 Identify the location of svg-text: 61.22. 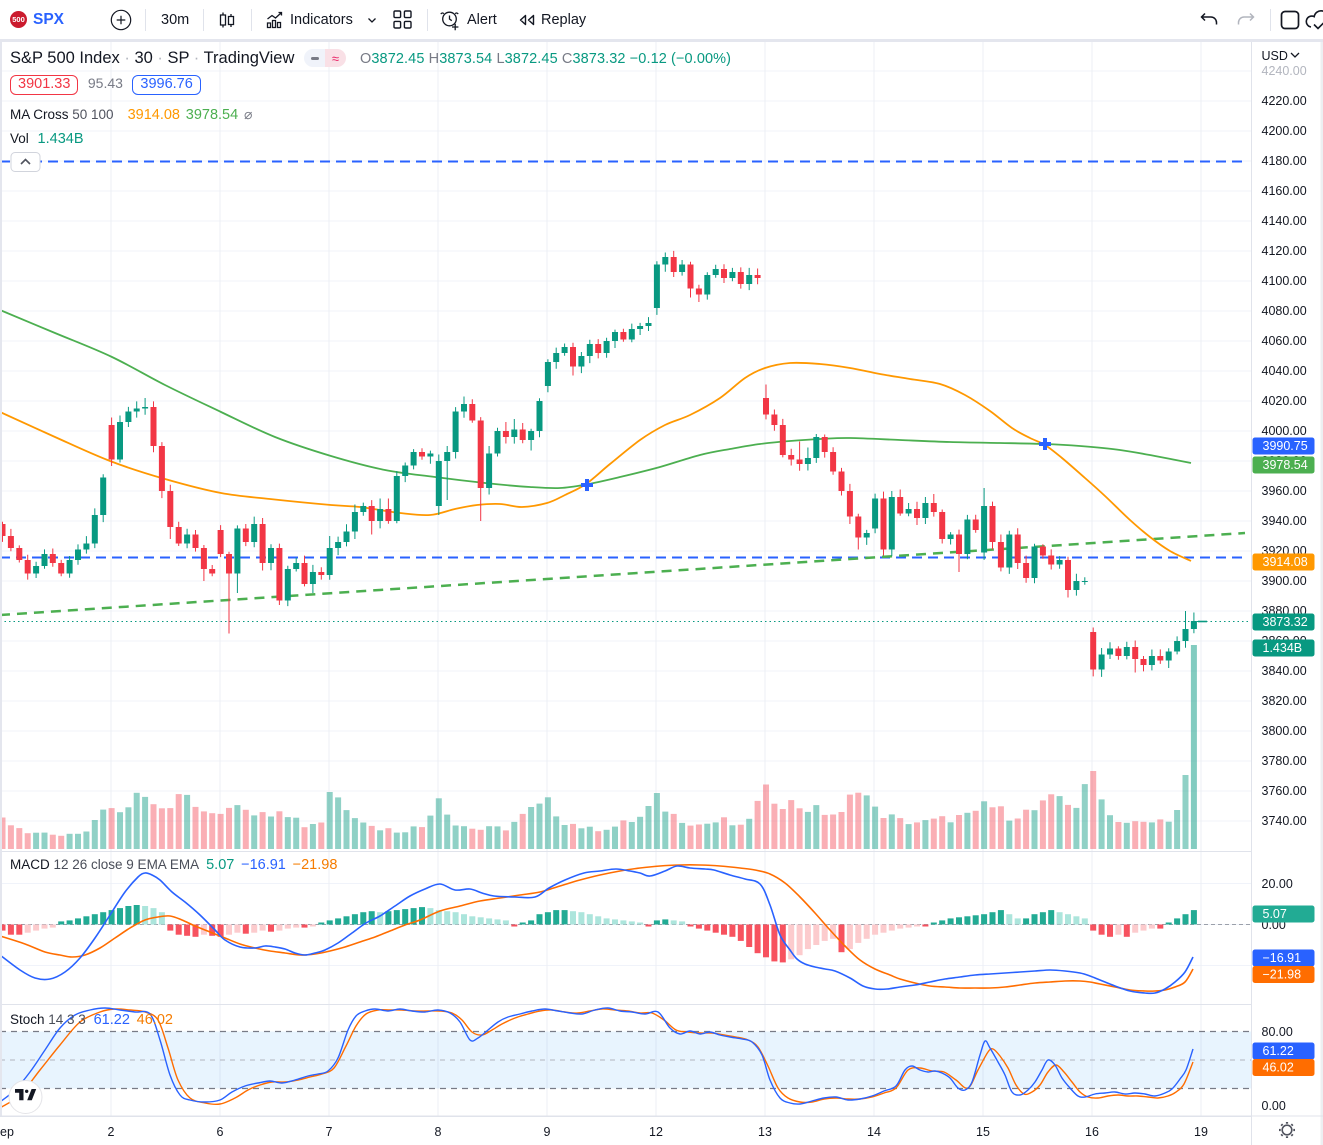
(1278, 1051).